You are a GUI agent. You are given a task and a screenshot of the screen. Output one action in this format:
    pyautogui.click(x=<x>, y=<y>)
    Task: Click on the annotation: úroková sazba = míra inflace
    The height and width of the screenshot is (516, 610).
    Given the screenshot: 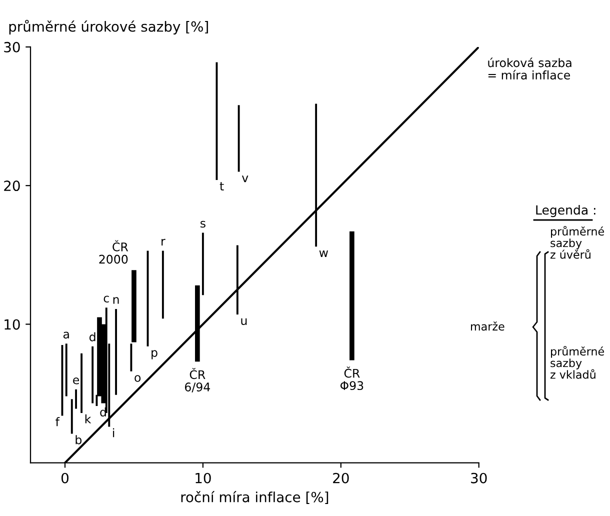 What is the action you would take?
    pyautogui.click(x=530, y=69)
    